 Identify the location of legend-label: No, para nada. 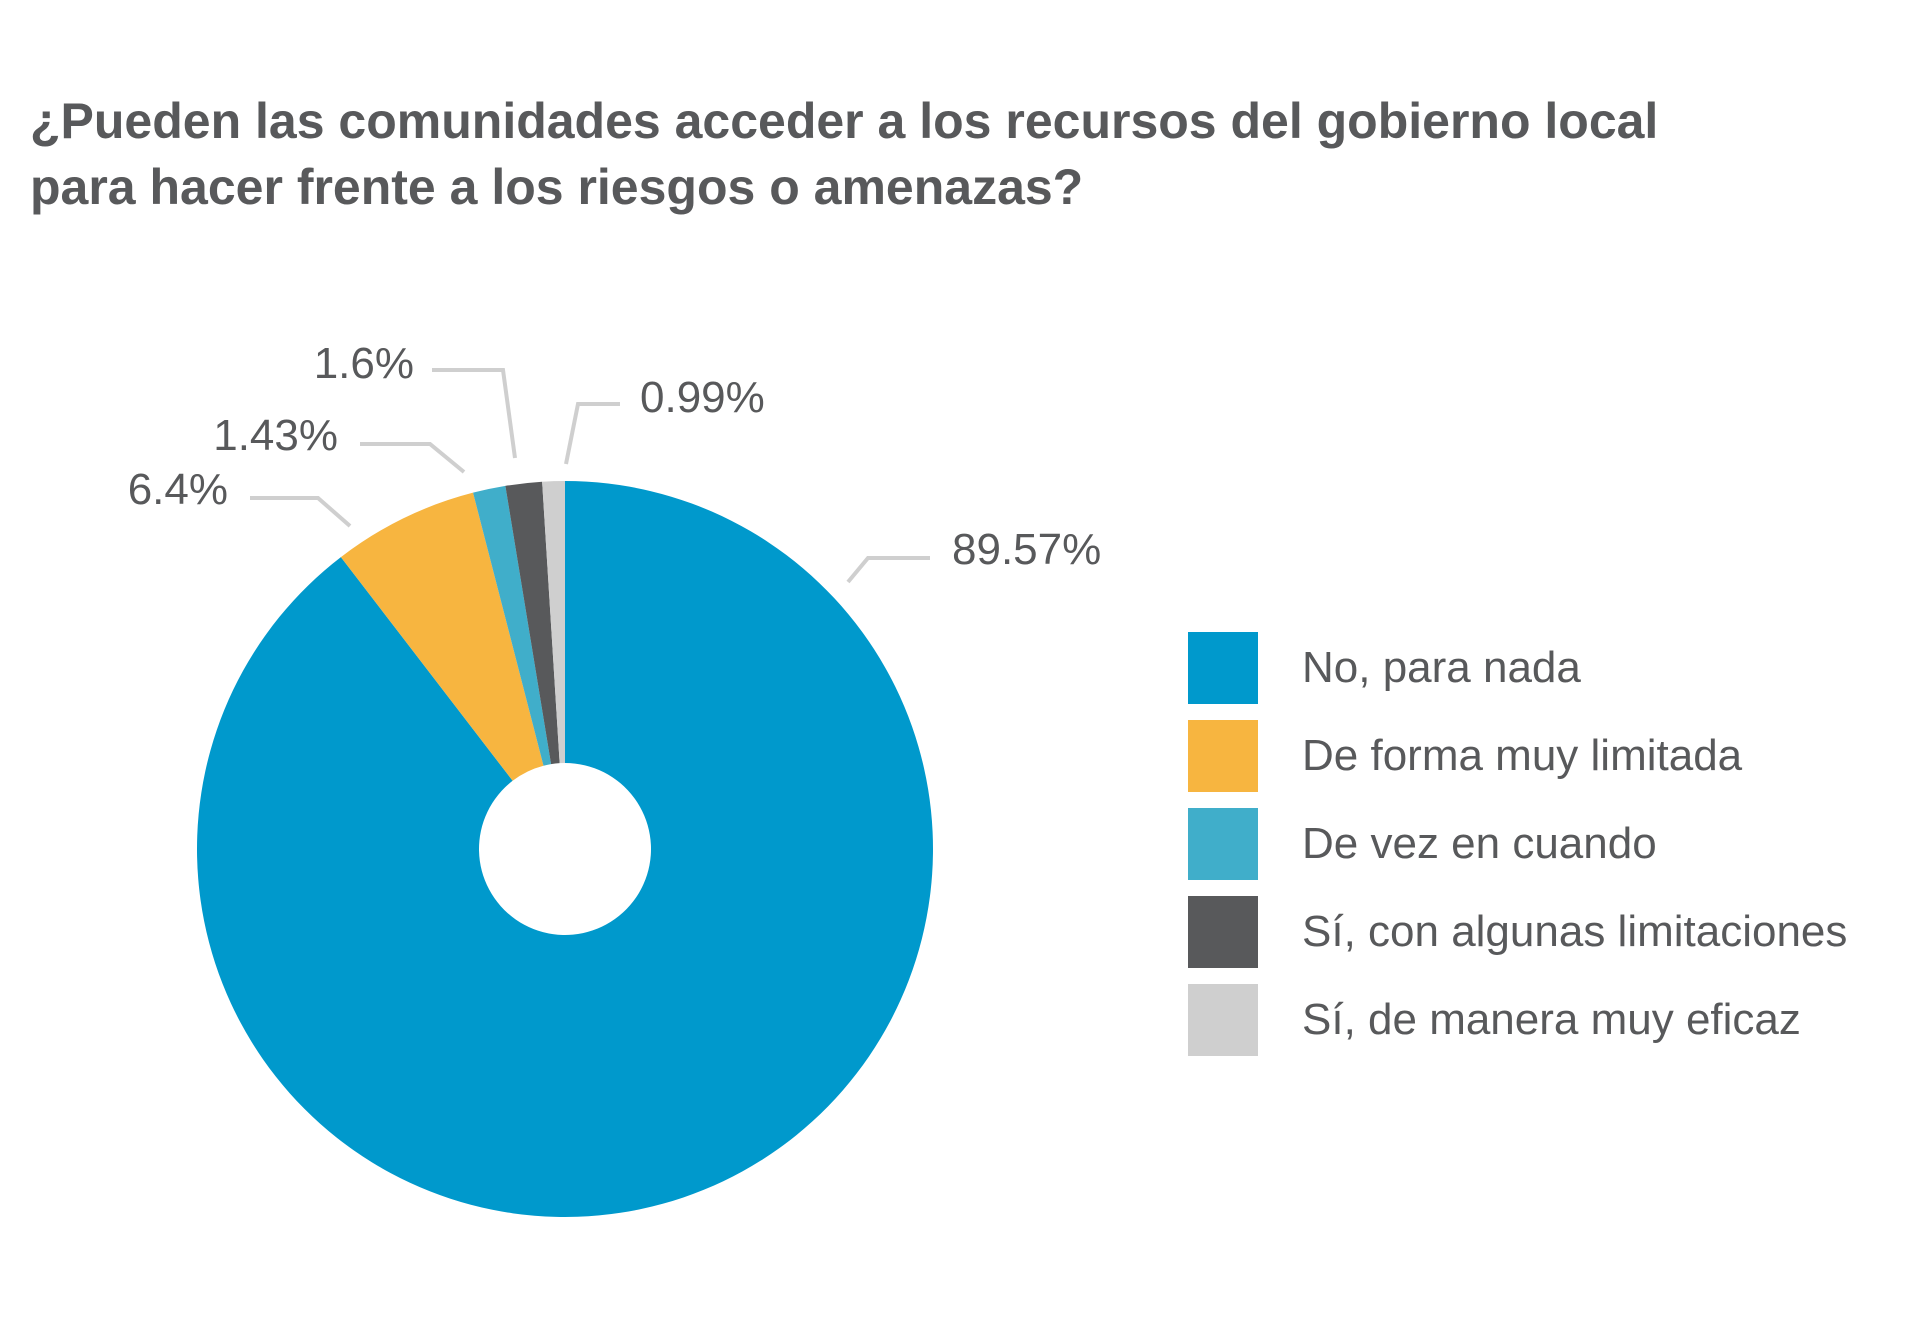
(1441, 667).